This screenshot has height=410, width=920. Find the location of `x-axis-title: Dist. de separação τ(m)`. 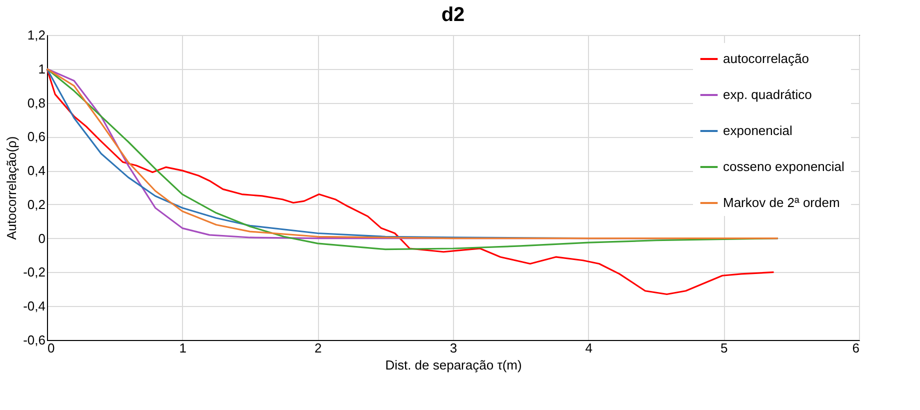

x-axis-title: Dist. de separação τ(m) is located at coordinates (453, 365).